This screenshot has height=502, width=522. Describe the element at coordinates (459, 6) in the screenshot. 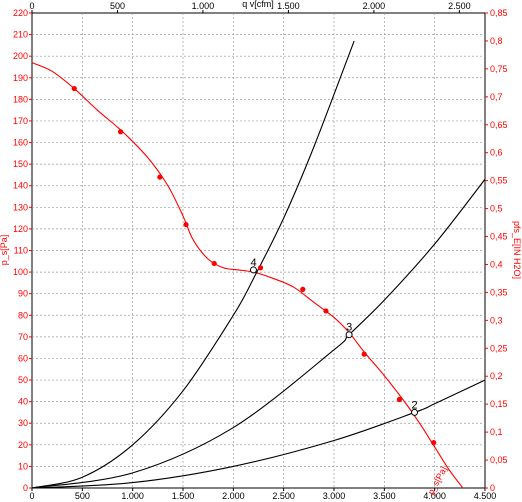

I see `top-tick-label: 2.500` at that location.